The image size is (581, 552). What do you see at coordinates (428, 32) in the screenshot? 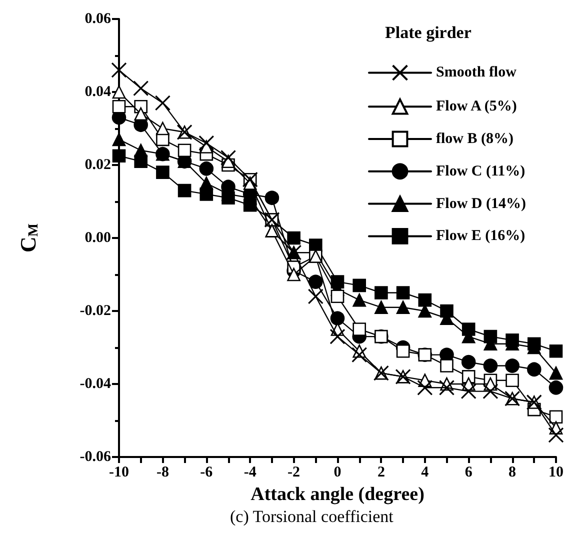
I see `legend-title: Plate girder` at bounding box center [428, 32].